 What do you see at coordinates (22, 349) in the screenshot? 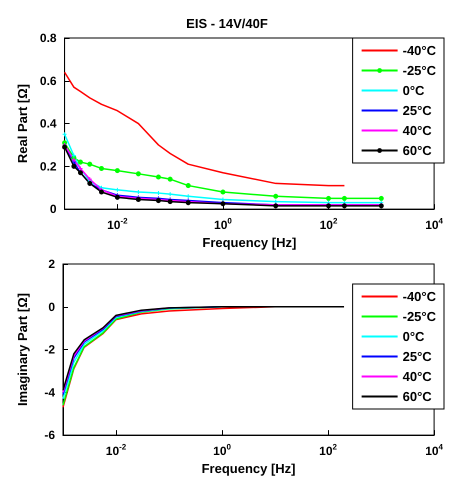
I see `y-axis-title: Imaginary Part [Ω]` at bounding box center [22, 349].